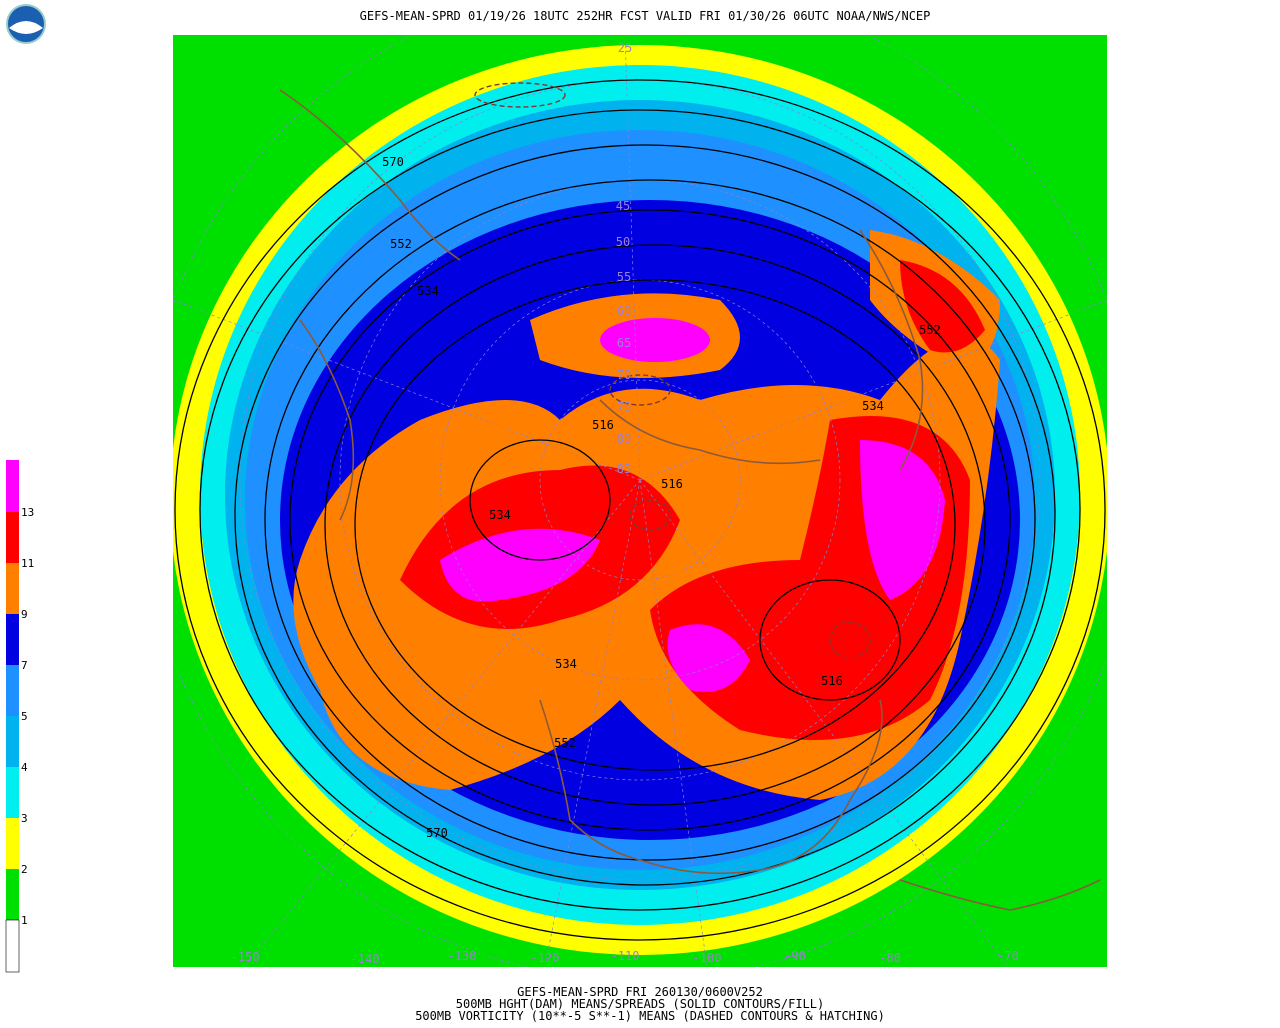 Image resolution: width=1280 pixels, height=1028 pixels. Describe the element at coordinates (24, 767) in the screenshot. I see `legend-label: 4` at that location.